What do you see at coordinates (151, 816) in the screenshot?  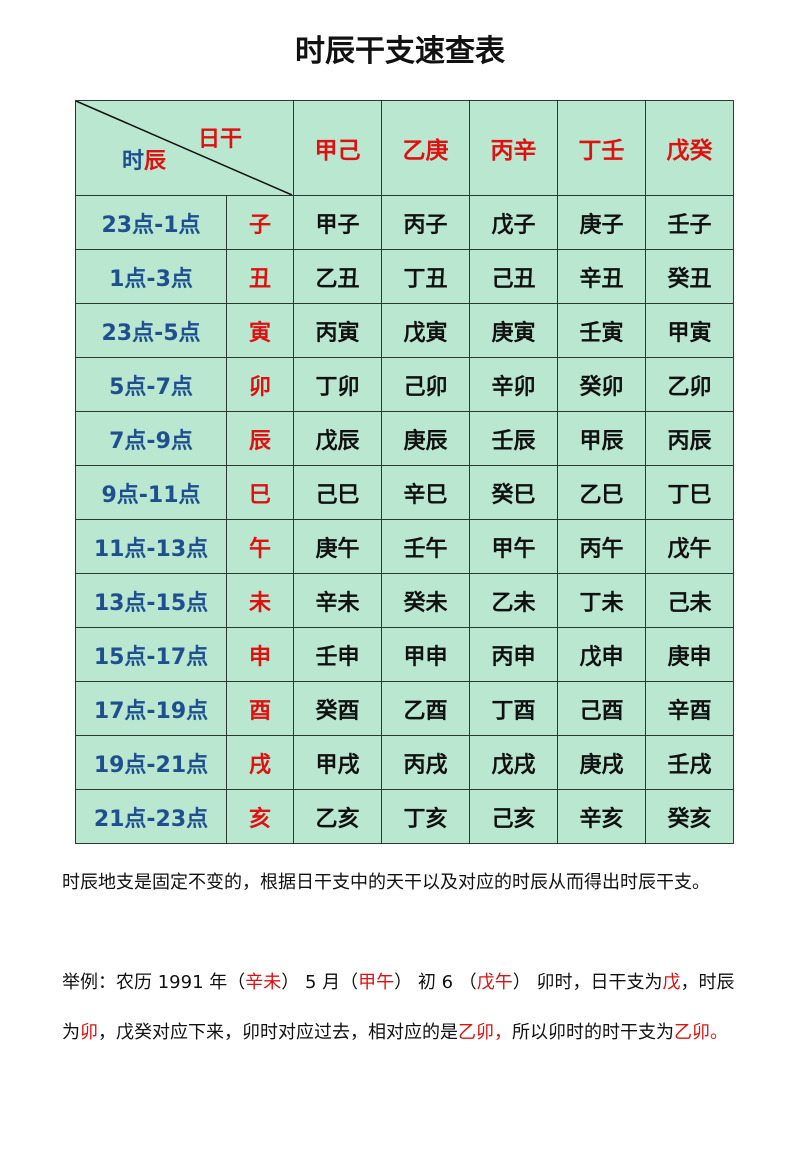 I see `time-range-cell: 21点-23点` at bounding box center [151, 816].